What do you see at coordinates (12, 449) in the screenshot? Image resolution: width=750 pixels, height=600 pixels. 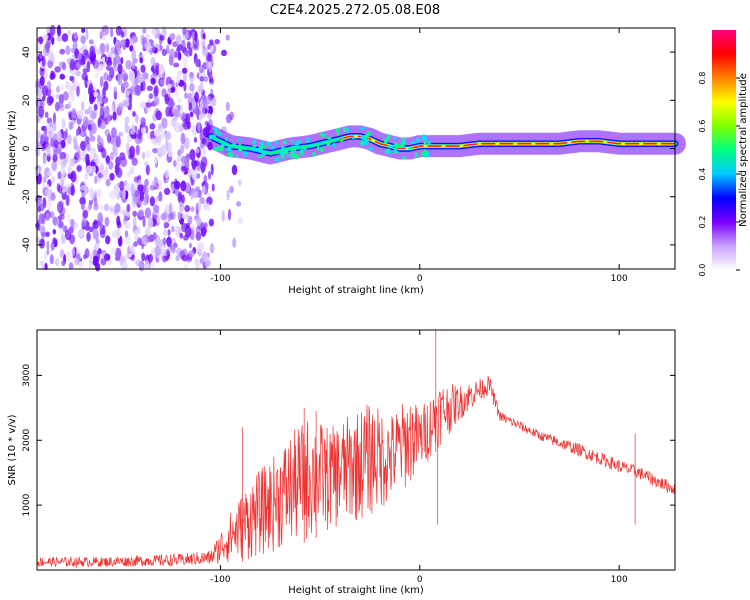 I see `snr-ylabel: SNR (10 * v/v)` at bounding box center [12, 449].